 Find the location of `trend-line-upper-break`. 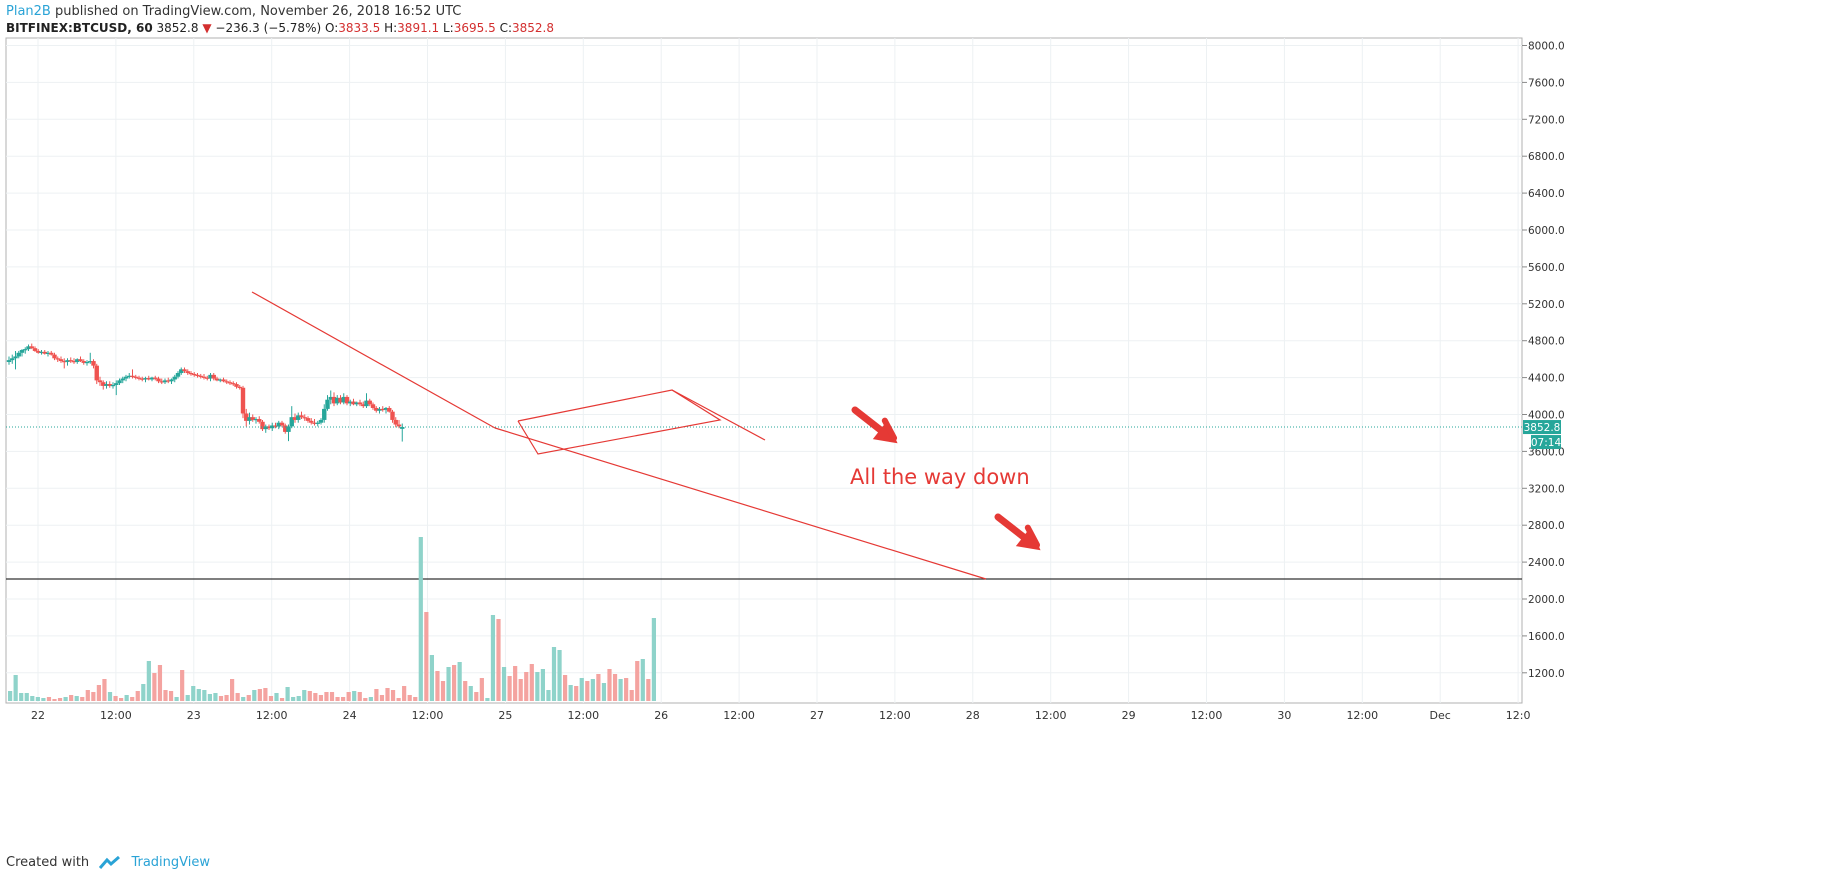

trend-line-upper-break is located at coordinates (718, 415).